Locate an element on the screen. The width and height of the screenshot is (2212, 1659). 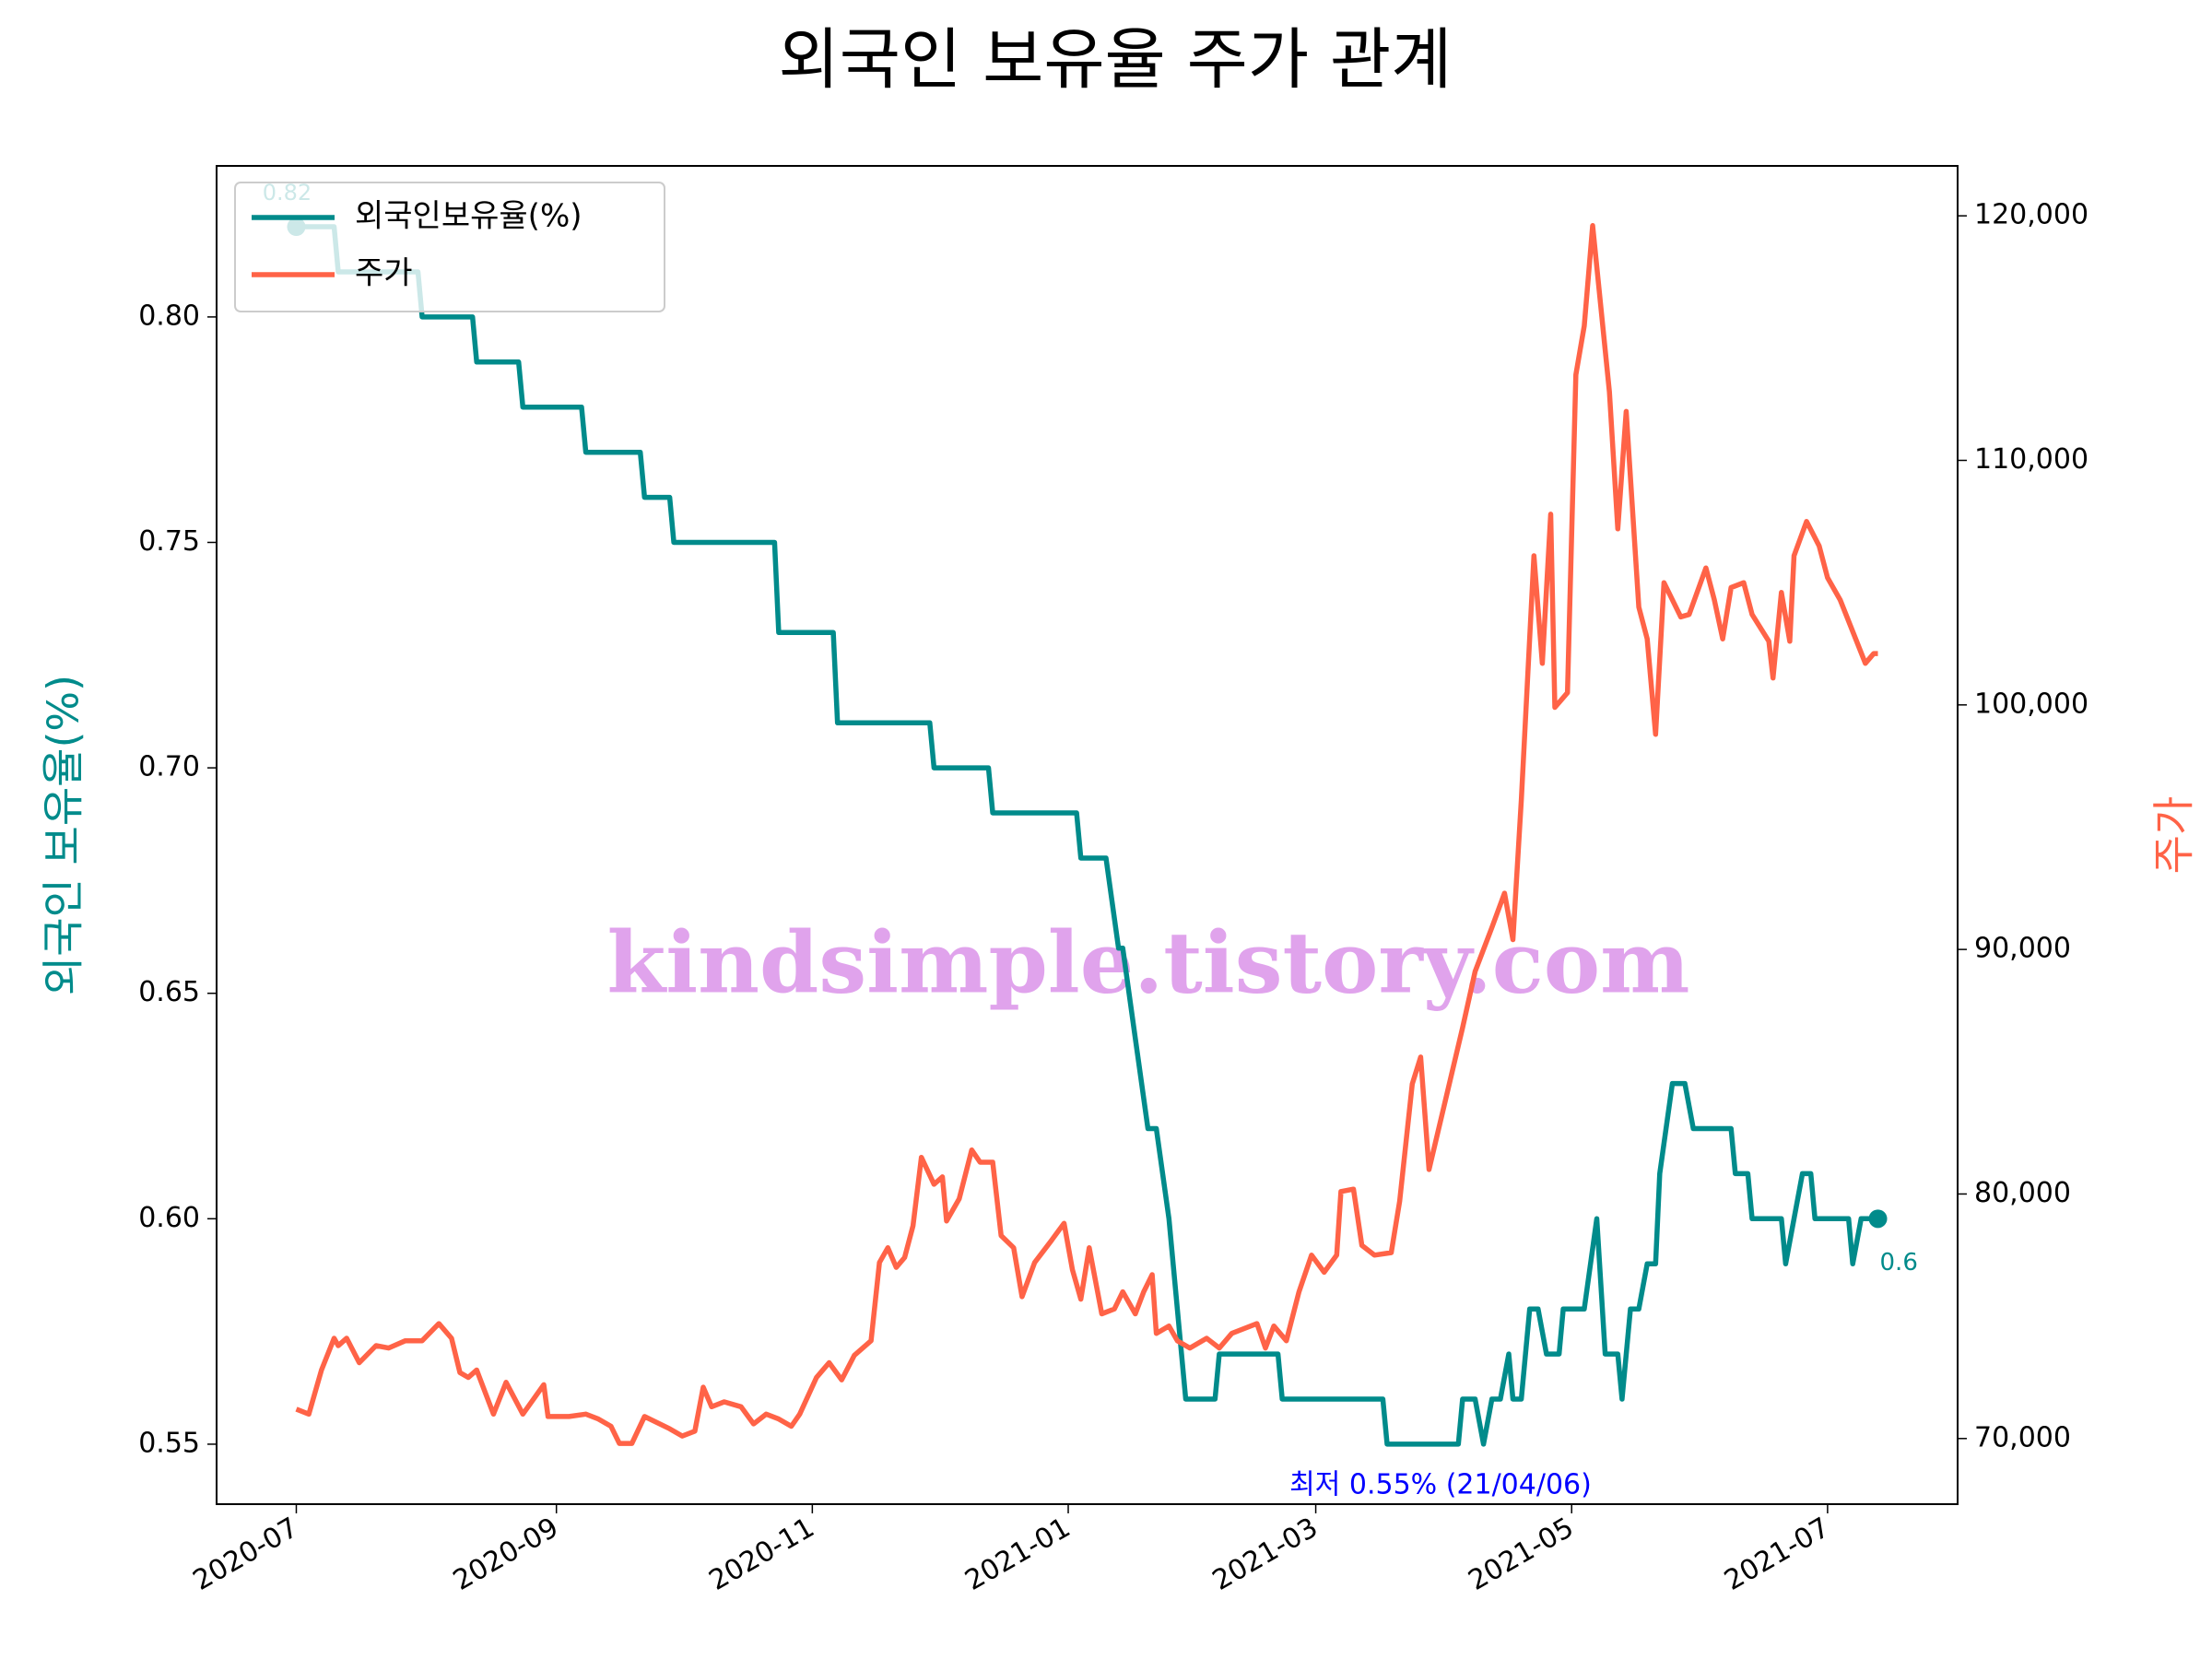
y2-axis-label: 주가 is located at coordinates (2174, 835).